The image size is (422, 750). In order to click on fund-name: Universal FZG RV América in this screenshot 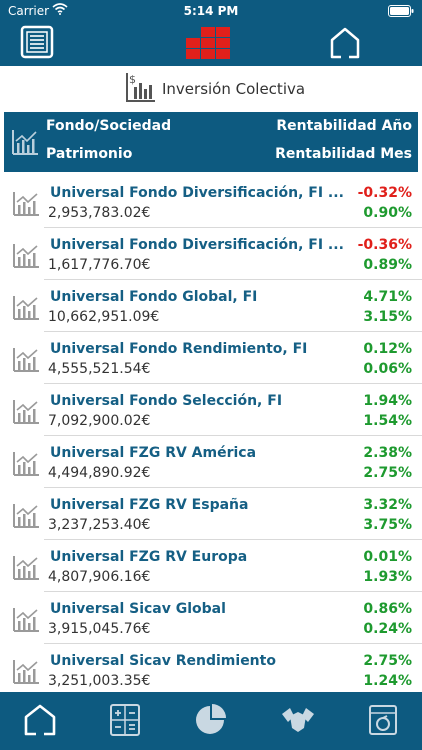, I will do `click(153, 453)`.